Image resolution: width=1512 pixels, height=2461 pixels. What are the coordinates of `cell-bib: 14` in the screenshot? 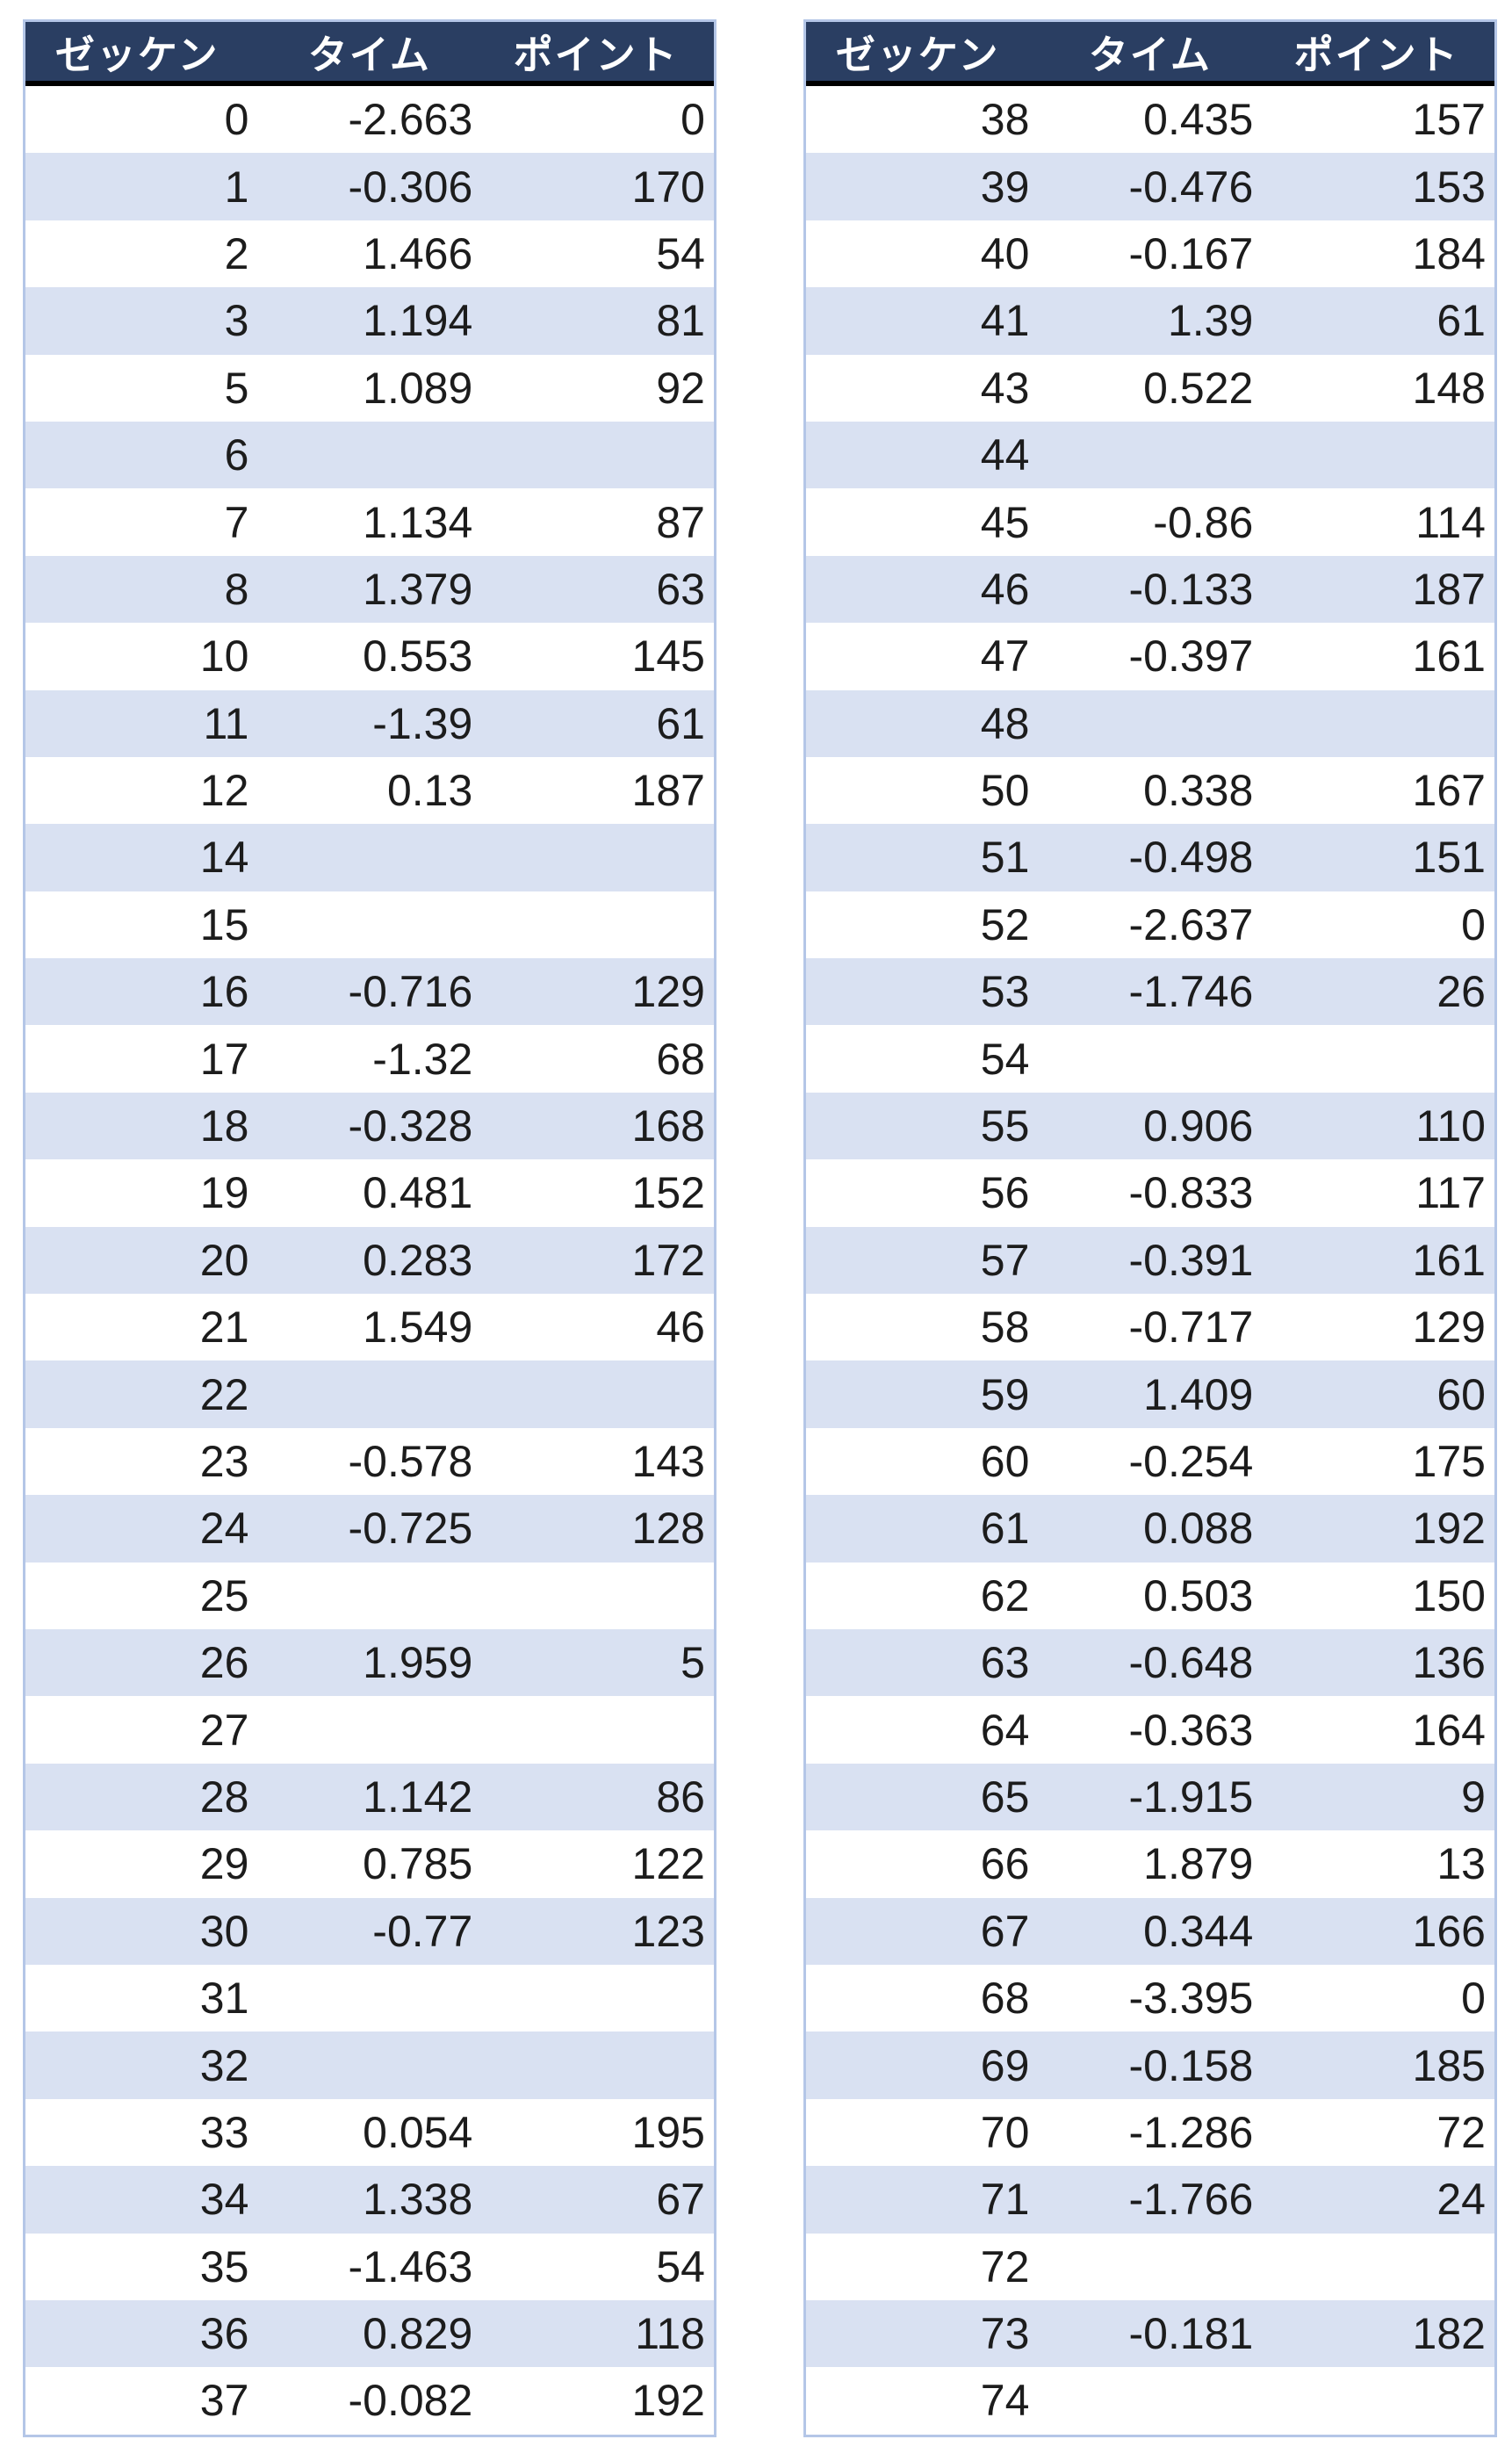 It's located at (224, 858).